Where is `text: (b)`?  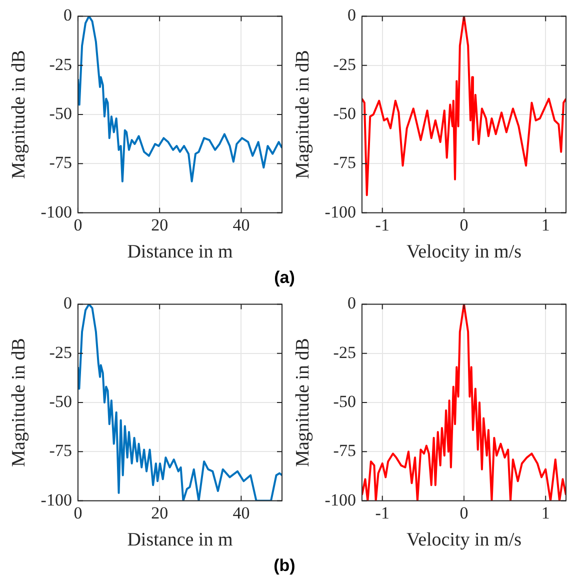 text: (b) is located at coordinates (285, 565).